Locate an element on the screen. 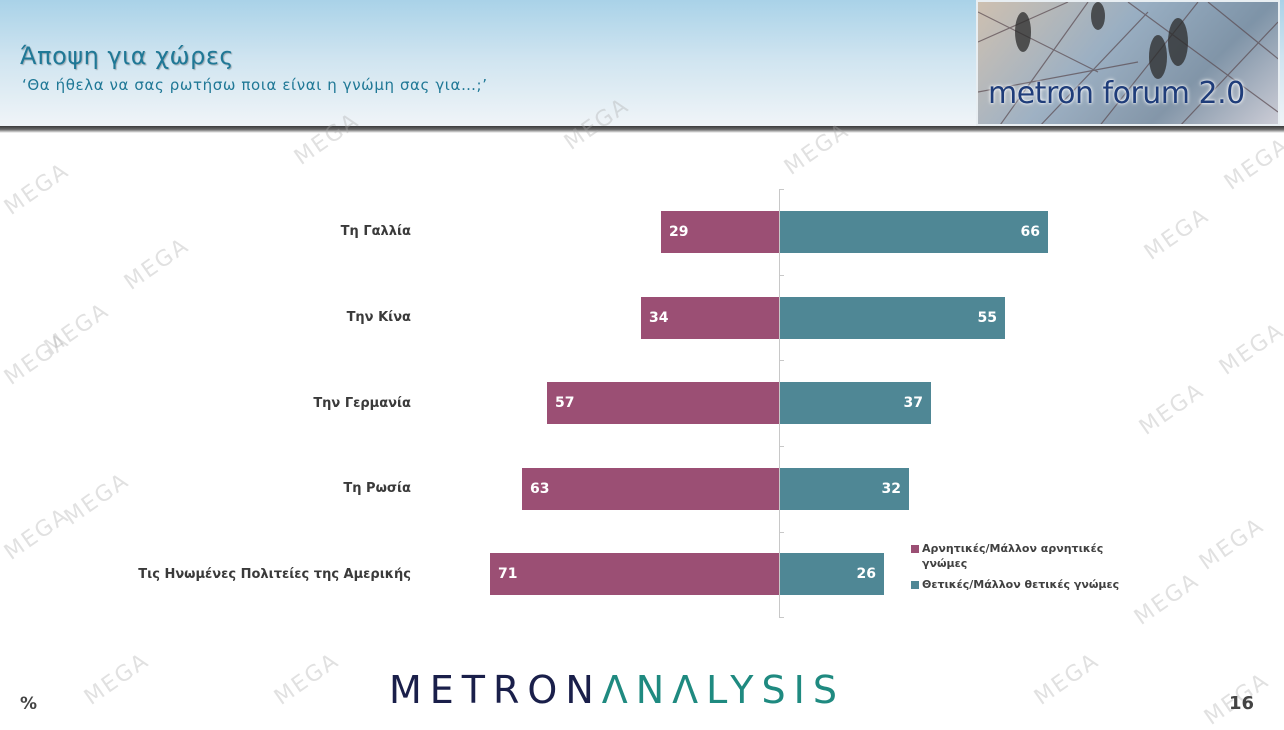 The image size is (1284, 730). bar-positive: 55 is located at coordinates (892, 318).